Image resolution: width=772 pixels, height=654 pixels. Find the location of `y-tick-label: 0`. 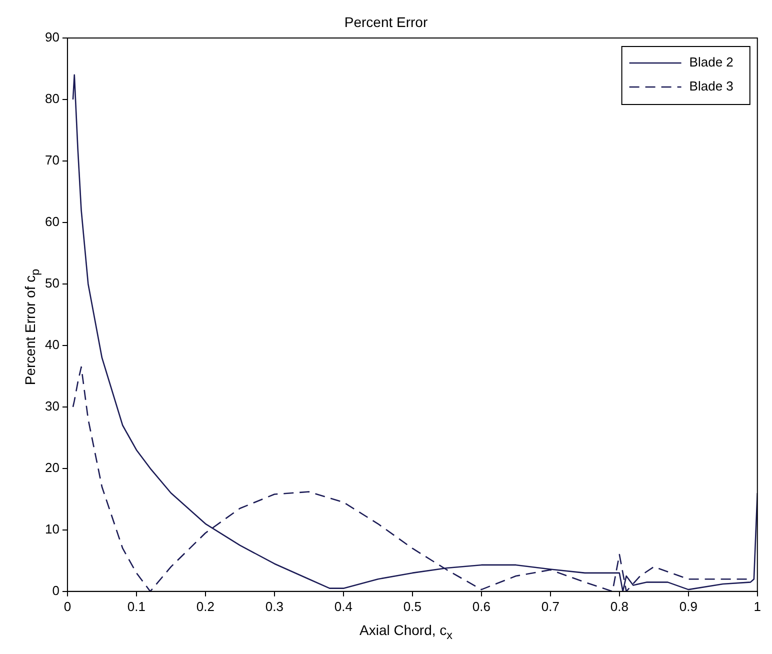

y-tick-label: 0 is located at coordinates (56, 590).